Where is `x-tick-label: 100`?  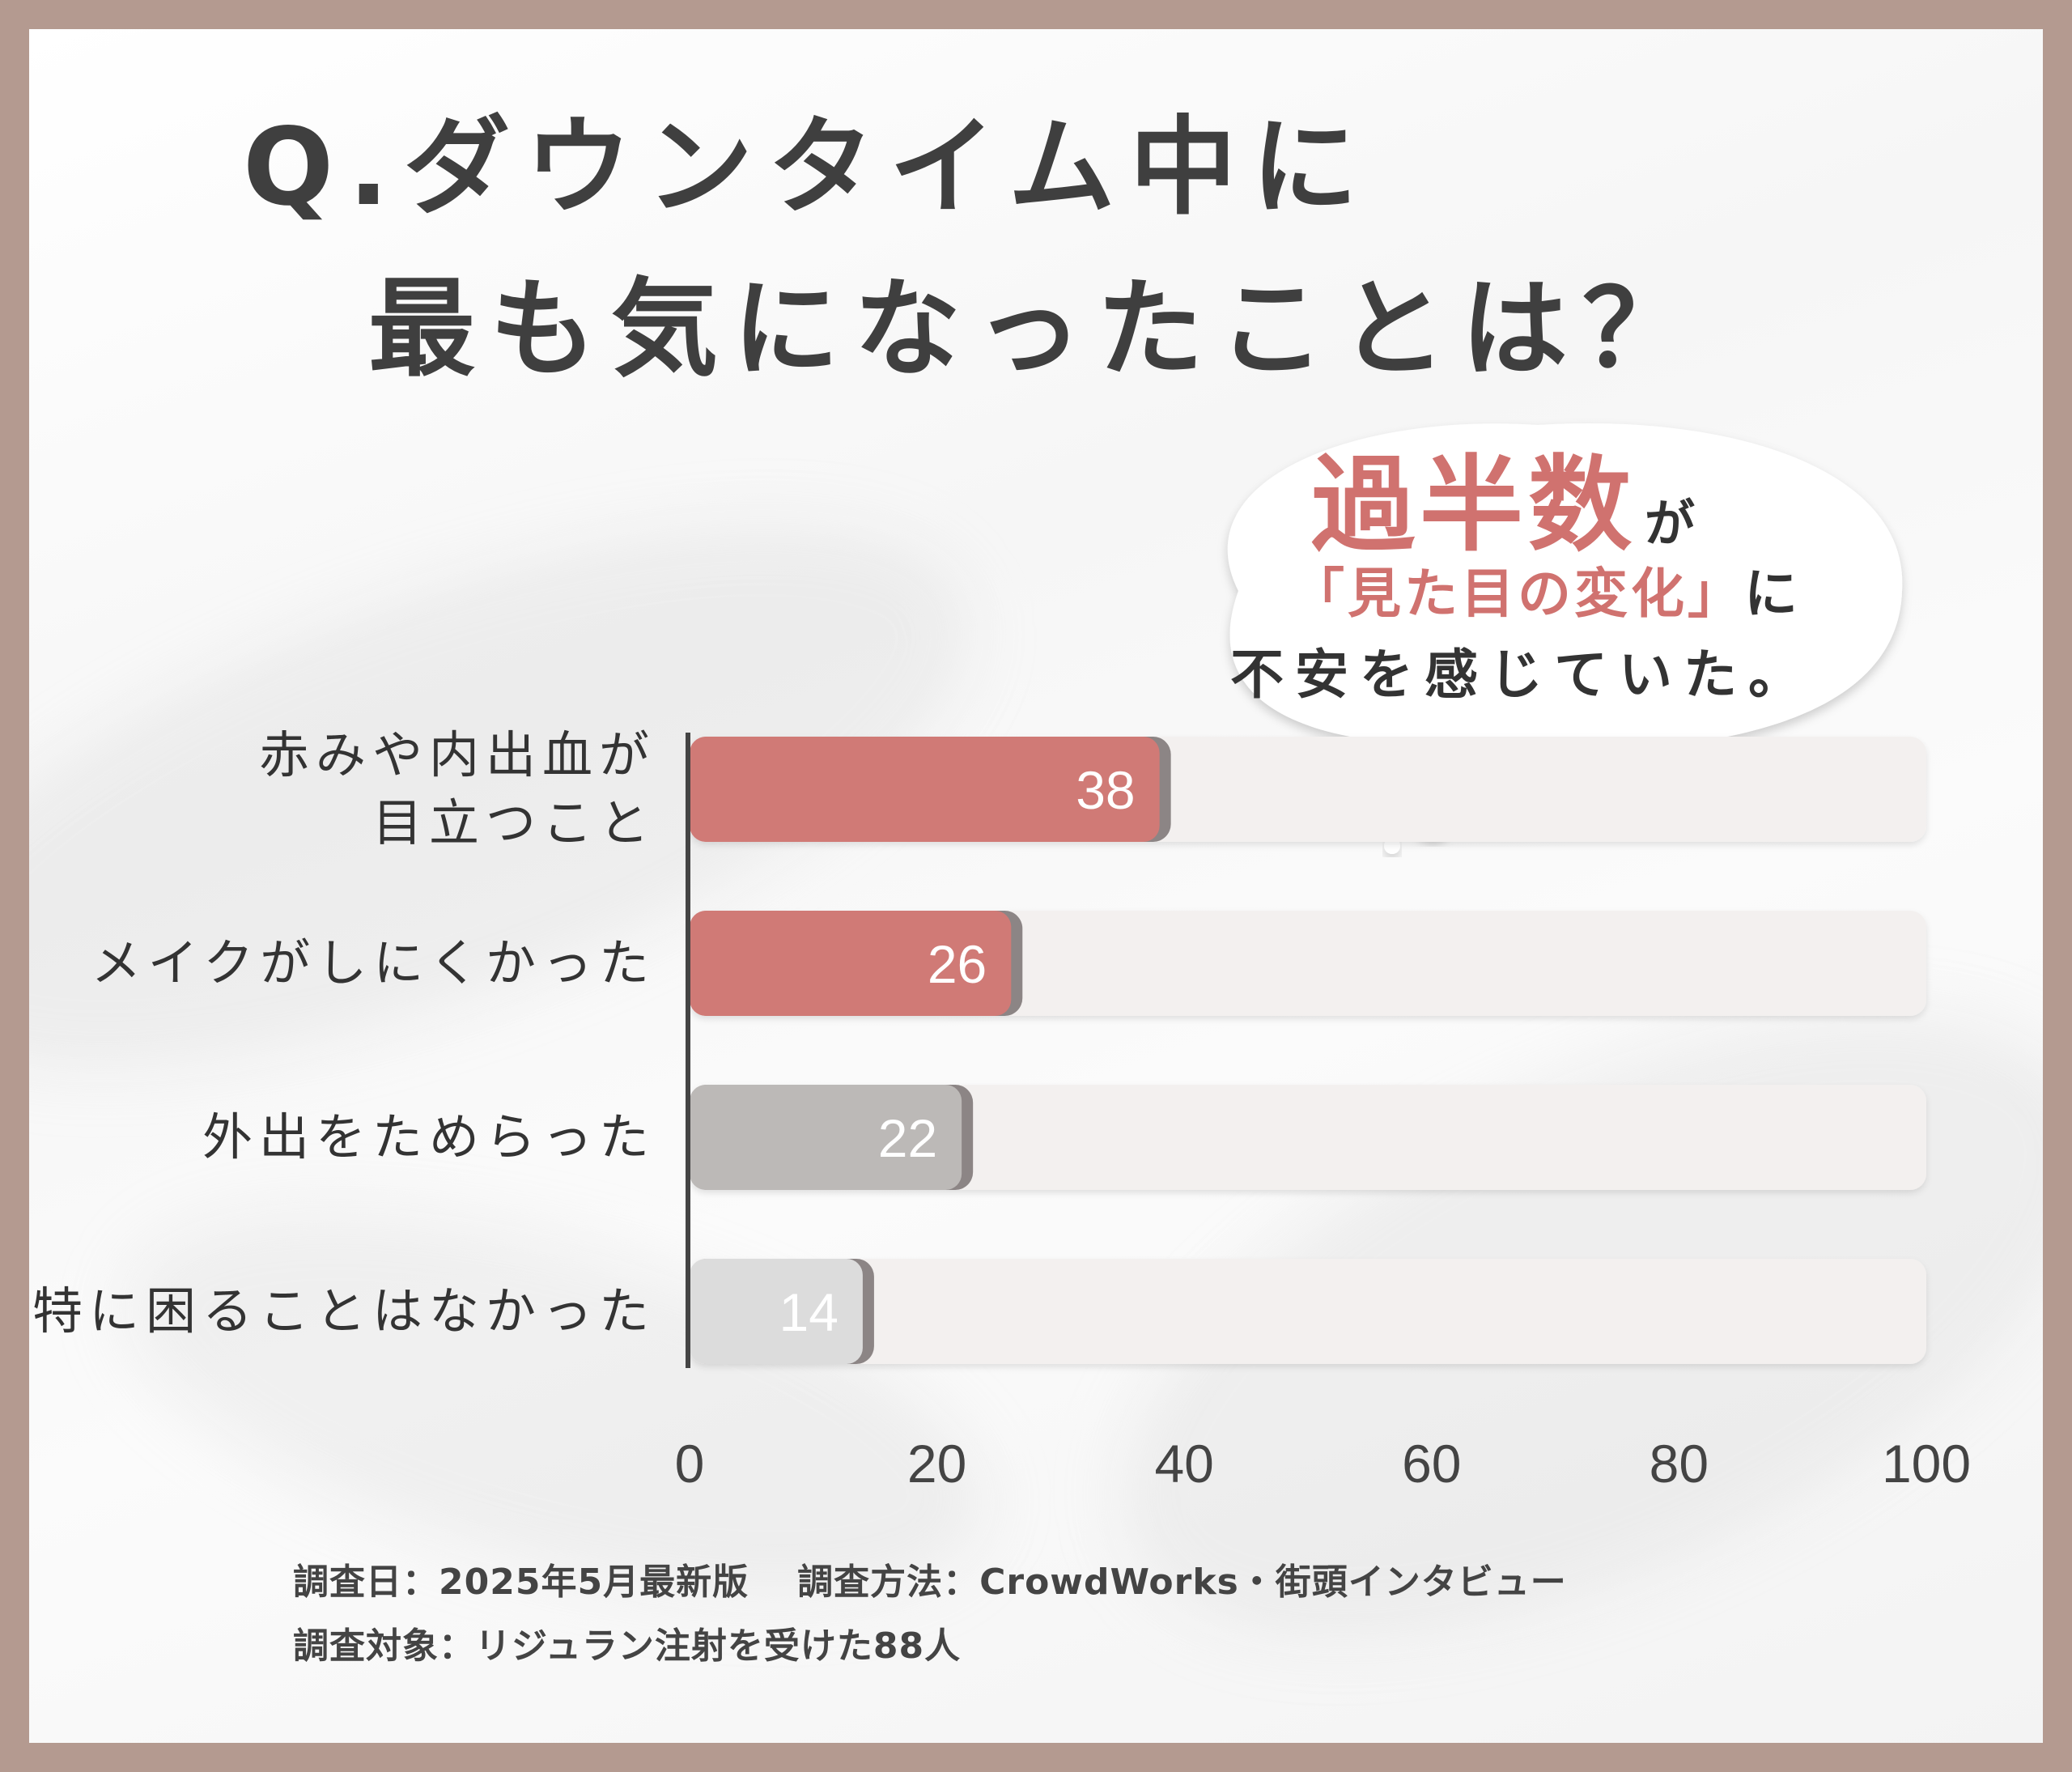
x-tick-label: 100 is located at coordinates (1926, 1464).